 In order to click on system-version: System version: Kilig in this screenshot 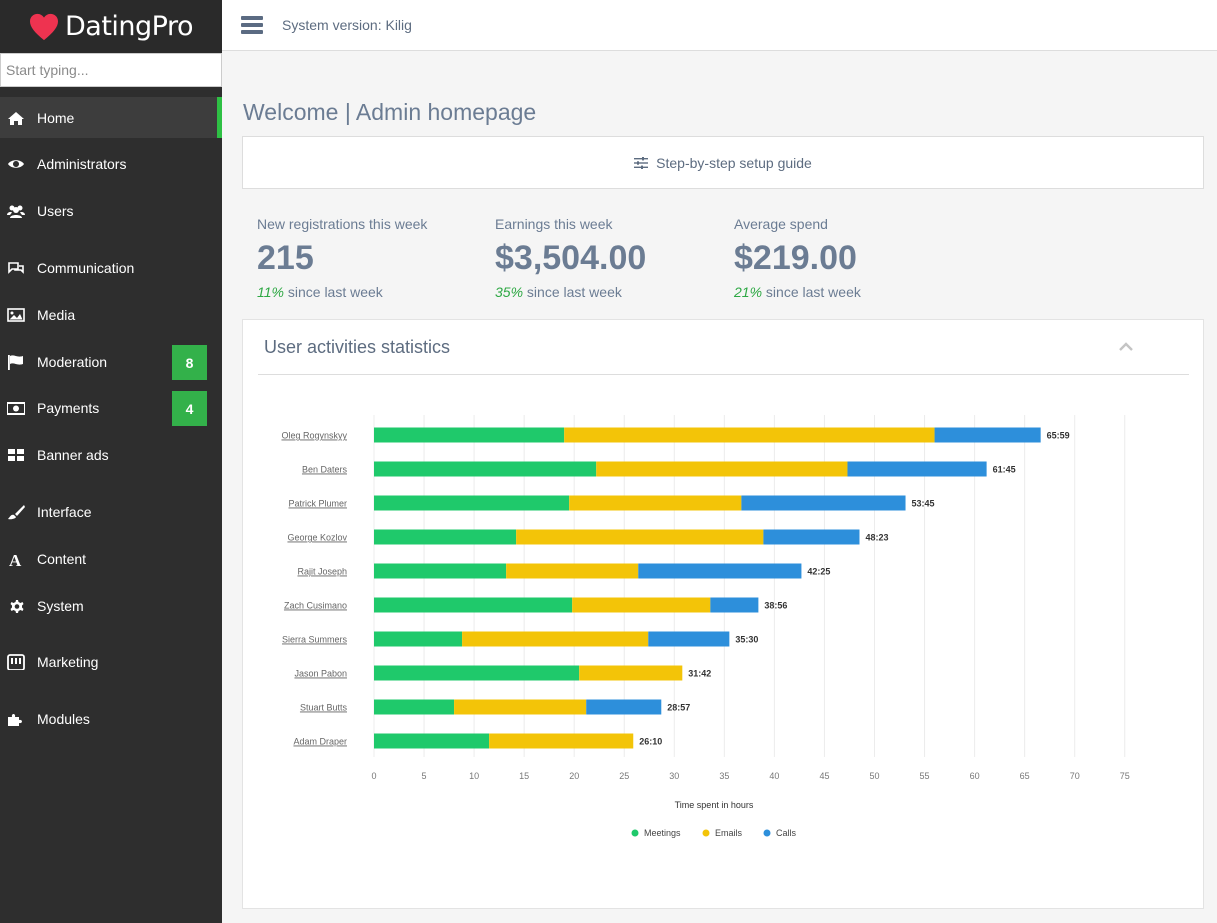, I will do `click(347, 25)`.